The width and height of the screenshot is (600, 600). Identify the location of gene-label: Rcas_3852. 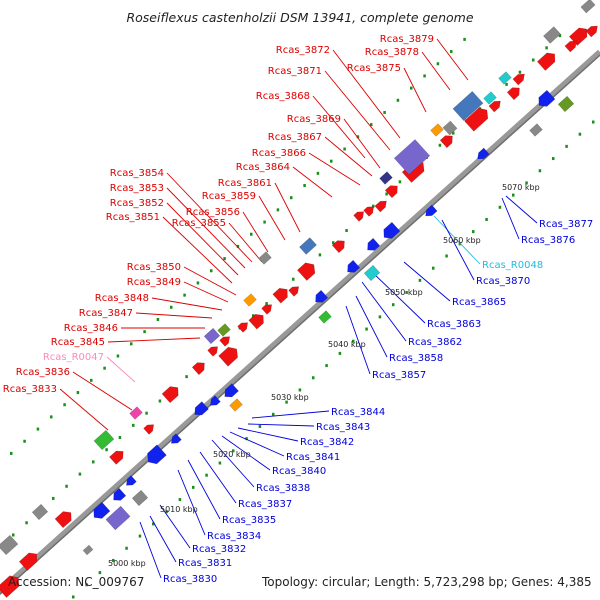
(137, 203).